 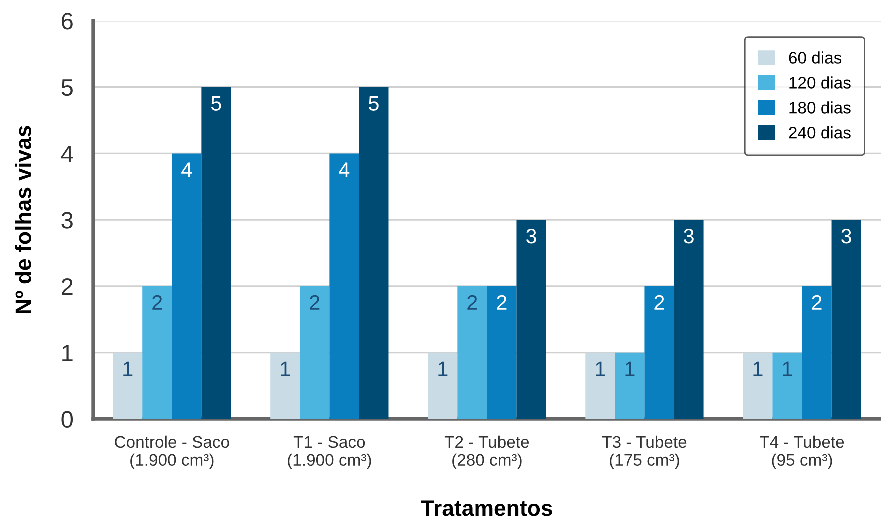 What do you see at coordinates (486, 508) in the screenshot?
I see `x-axis-title: Tratamentos` at bounding box center [486, 508].